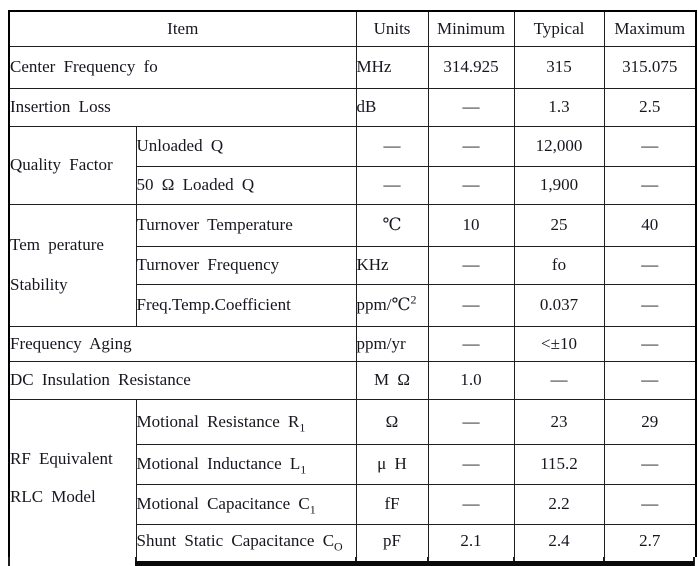  What do you see at coordinates (61, 459) in the screenshot?
I see `group-label: RF Equivalent` at bounding box center [61, 459].